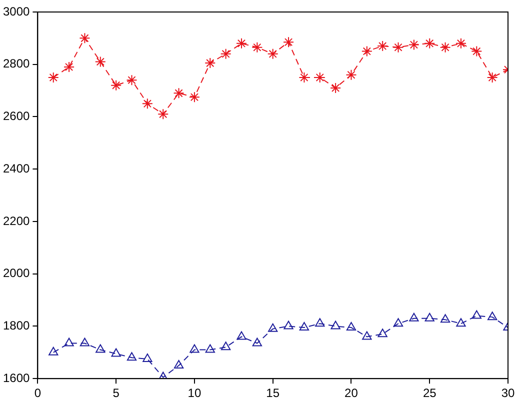  Describe the element at coordinates (16, 273) in the screenshot. I see `y-tick-label: 2000` at that location.